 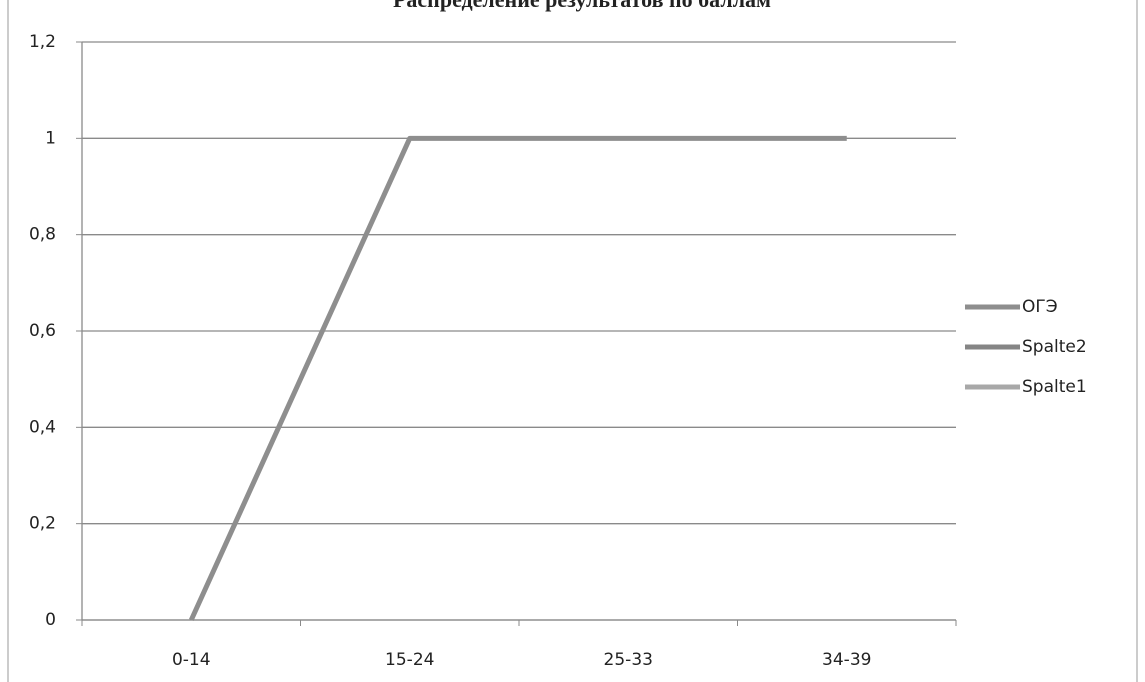 What do you see at coordinates (191, 660) in the screenshot?
I see `x-tick-label: 0-14` at bounding box center [191, 660].